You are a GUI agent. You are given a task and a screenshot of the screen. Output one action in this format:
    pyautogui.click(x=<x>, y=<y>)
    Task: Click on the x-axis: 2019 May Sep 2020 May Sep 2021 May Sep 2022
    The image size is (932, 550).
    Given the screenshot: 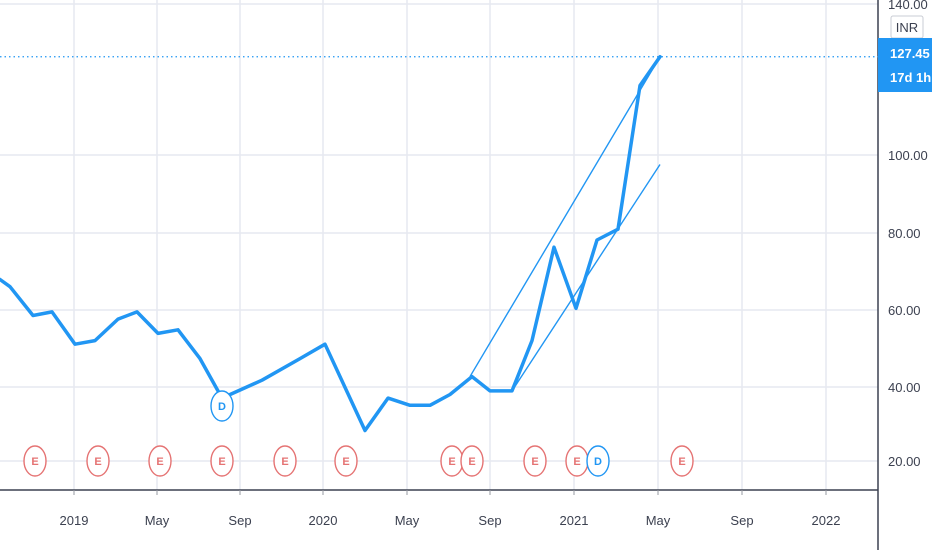 What is the action you would take?
    pyautogui.click(x=450, y=509)
    